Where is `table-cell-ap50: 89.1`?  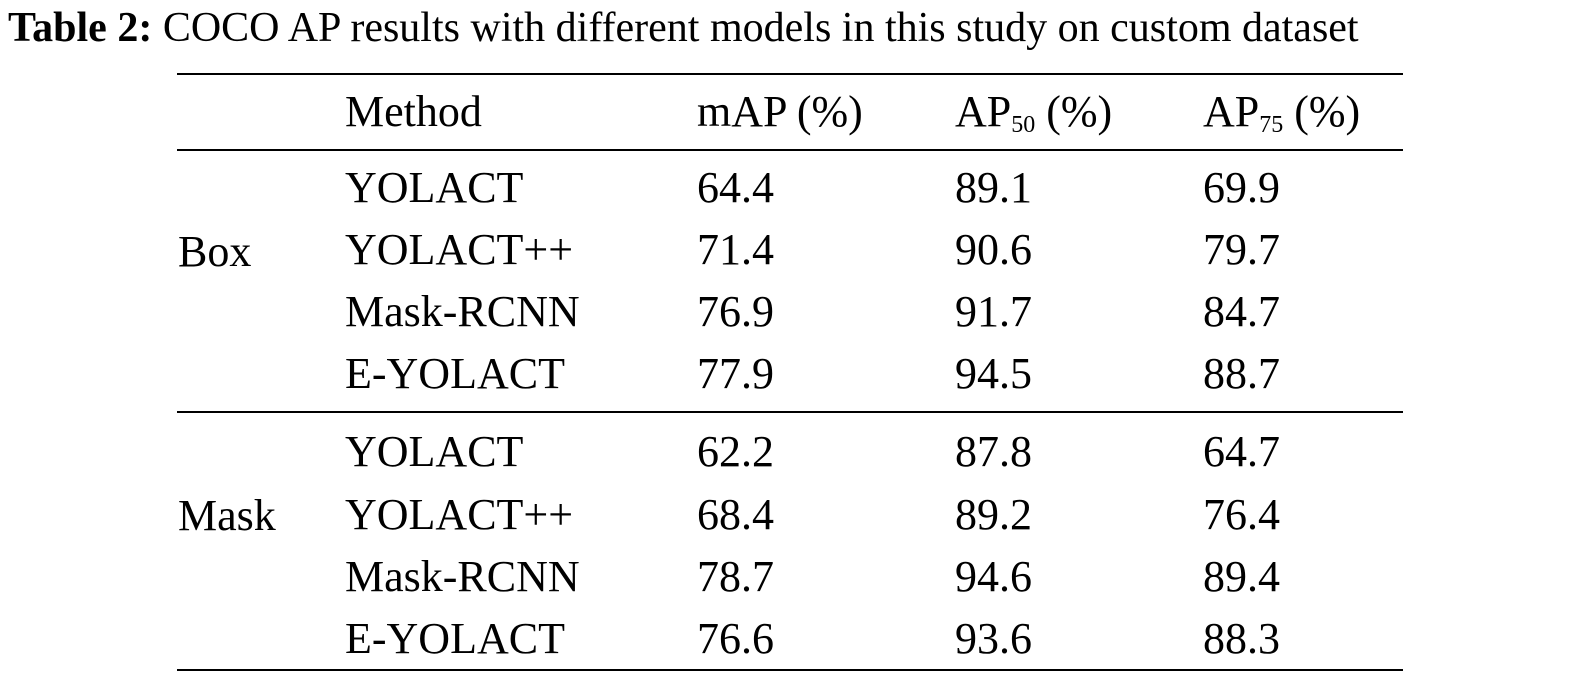 table-cell-ap50: 89.1 is located at coordinates (993, 187).